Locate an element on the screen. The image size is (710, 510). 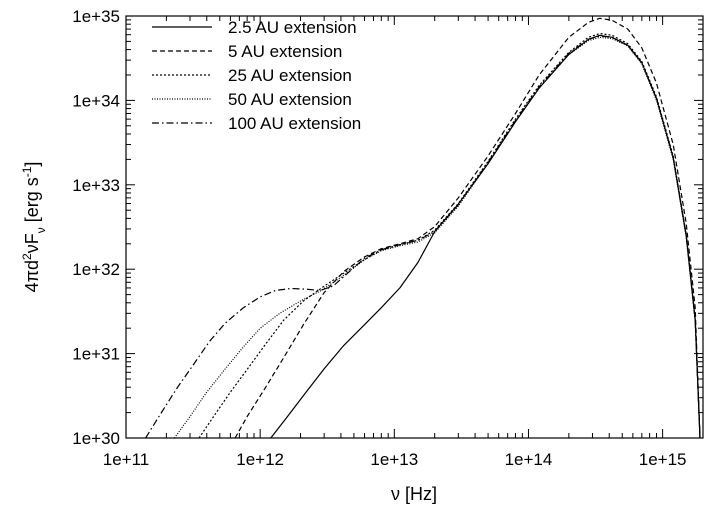
y-tick-label: 1e+34 is located at coordinates (96, 100).